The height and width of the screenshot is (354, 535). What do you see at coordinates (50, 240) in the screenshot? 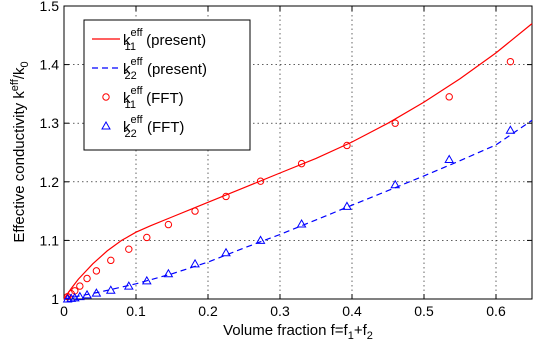
I see `y-tick-label: 1.1` at bounding box center [50, 240].